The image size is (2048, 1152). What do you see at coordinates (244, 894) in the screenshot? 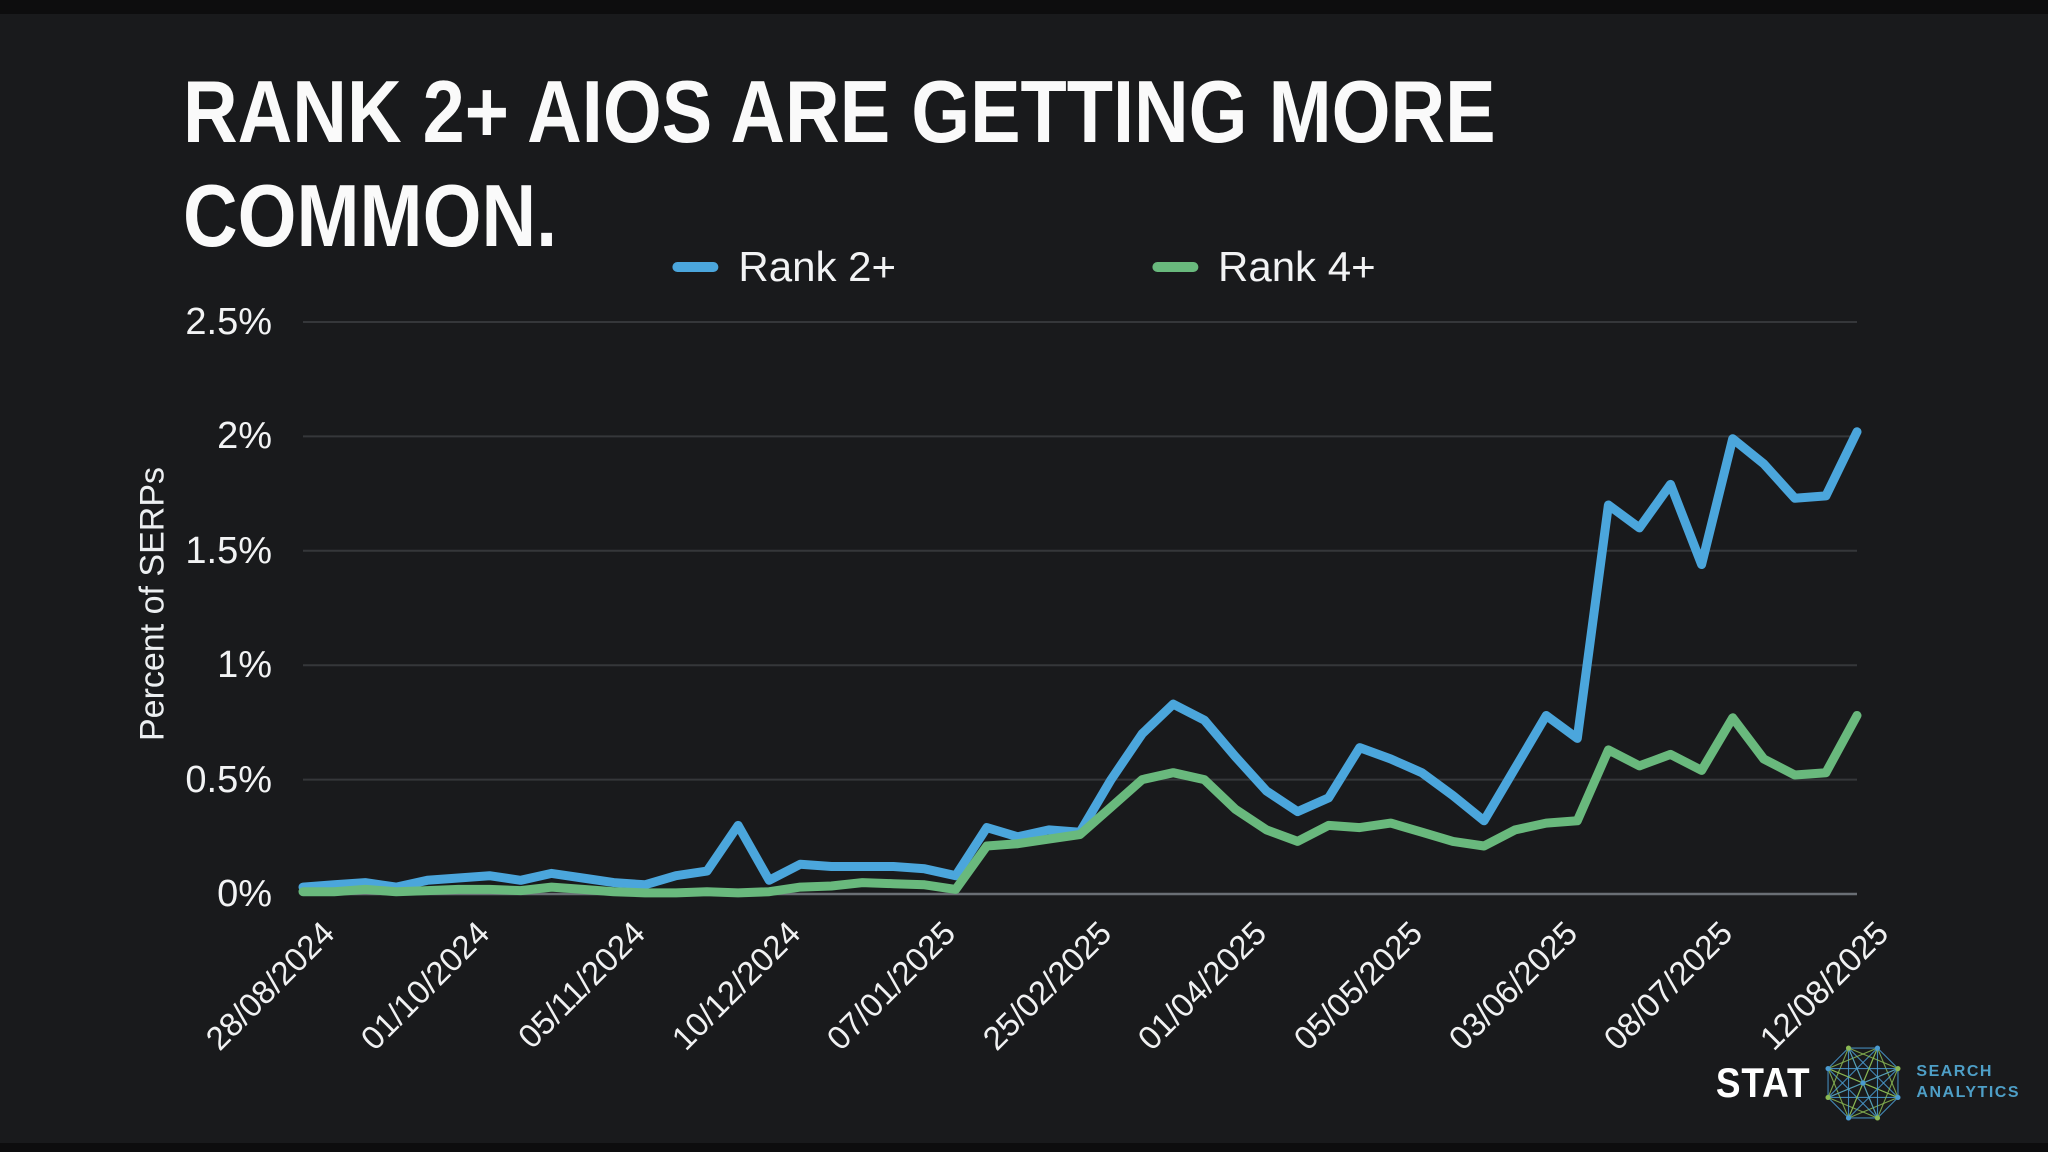
I see `y-tick-label: 0%` at bounding box center [244, 894].